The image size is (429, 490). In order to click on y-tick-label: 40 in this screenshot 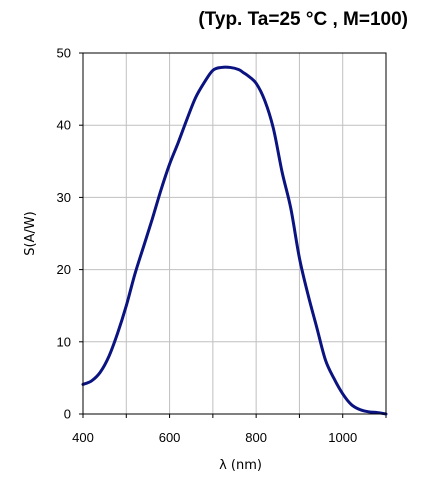, I will do `click(64, 125)`.